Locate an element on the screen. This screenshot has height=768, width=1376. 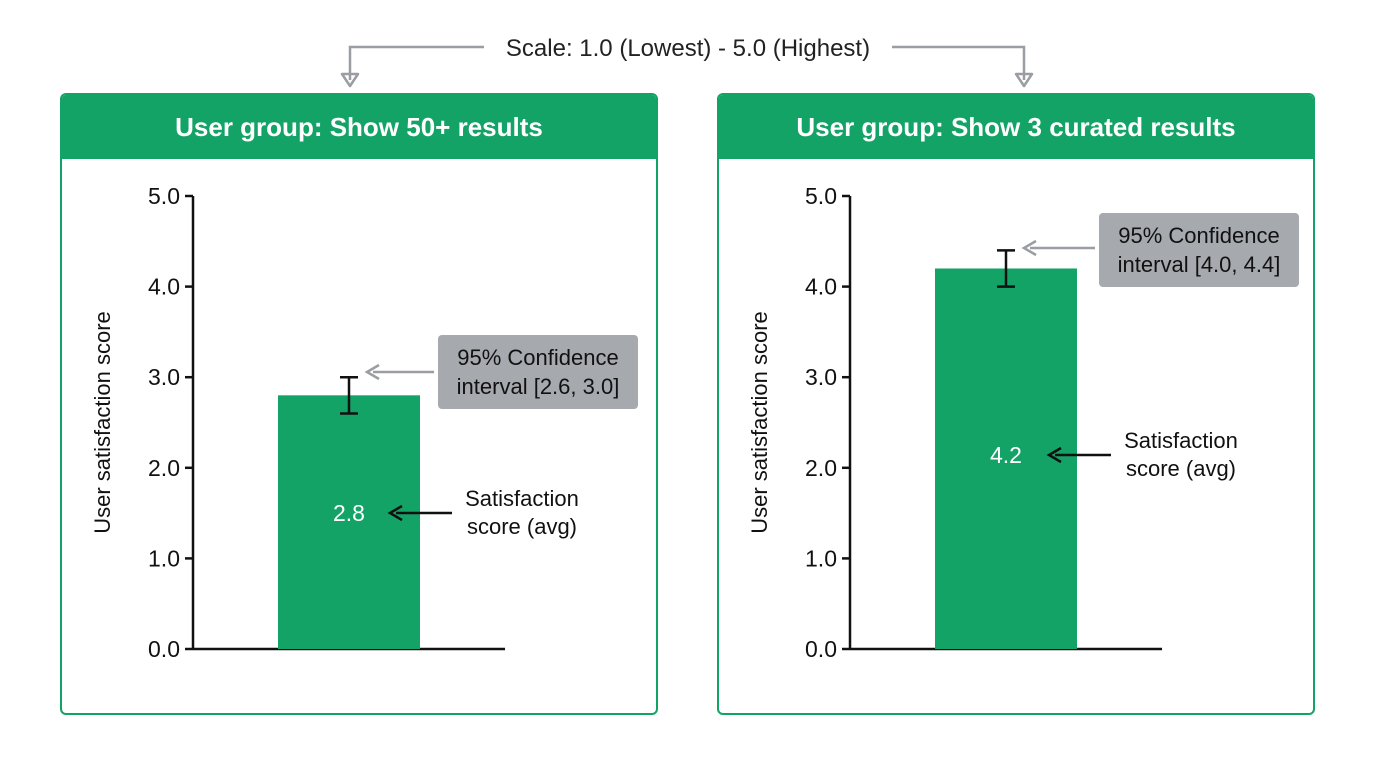
scale-note-text: Scale: 1.0 (Lowest) - 5.0 (Highest) is located at coordinates (688, 48).